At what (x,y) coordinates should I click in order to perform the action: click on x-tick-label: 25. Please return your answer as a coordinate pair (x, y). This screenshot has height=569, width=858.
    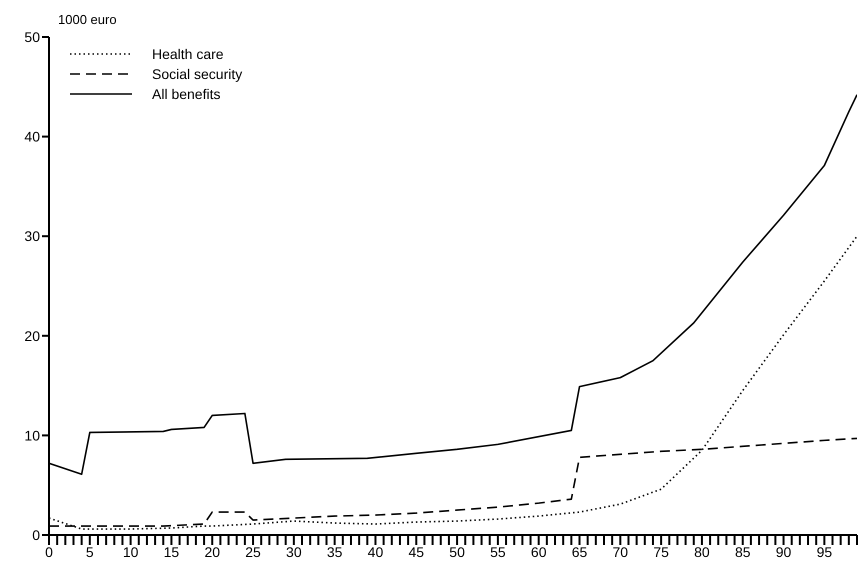
    Looking at the image, I should click on (253, 552).